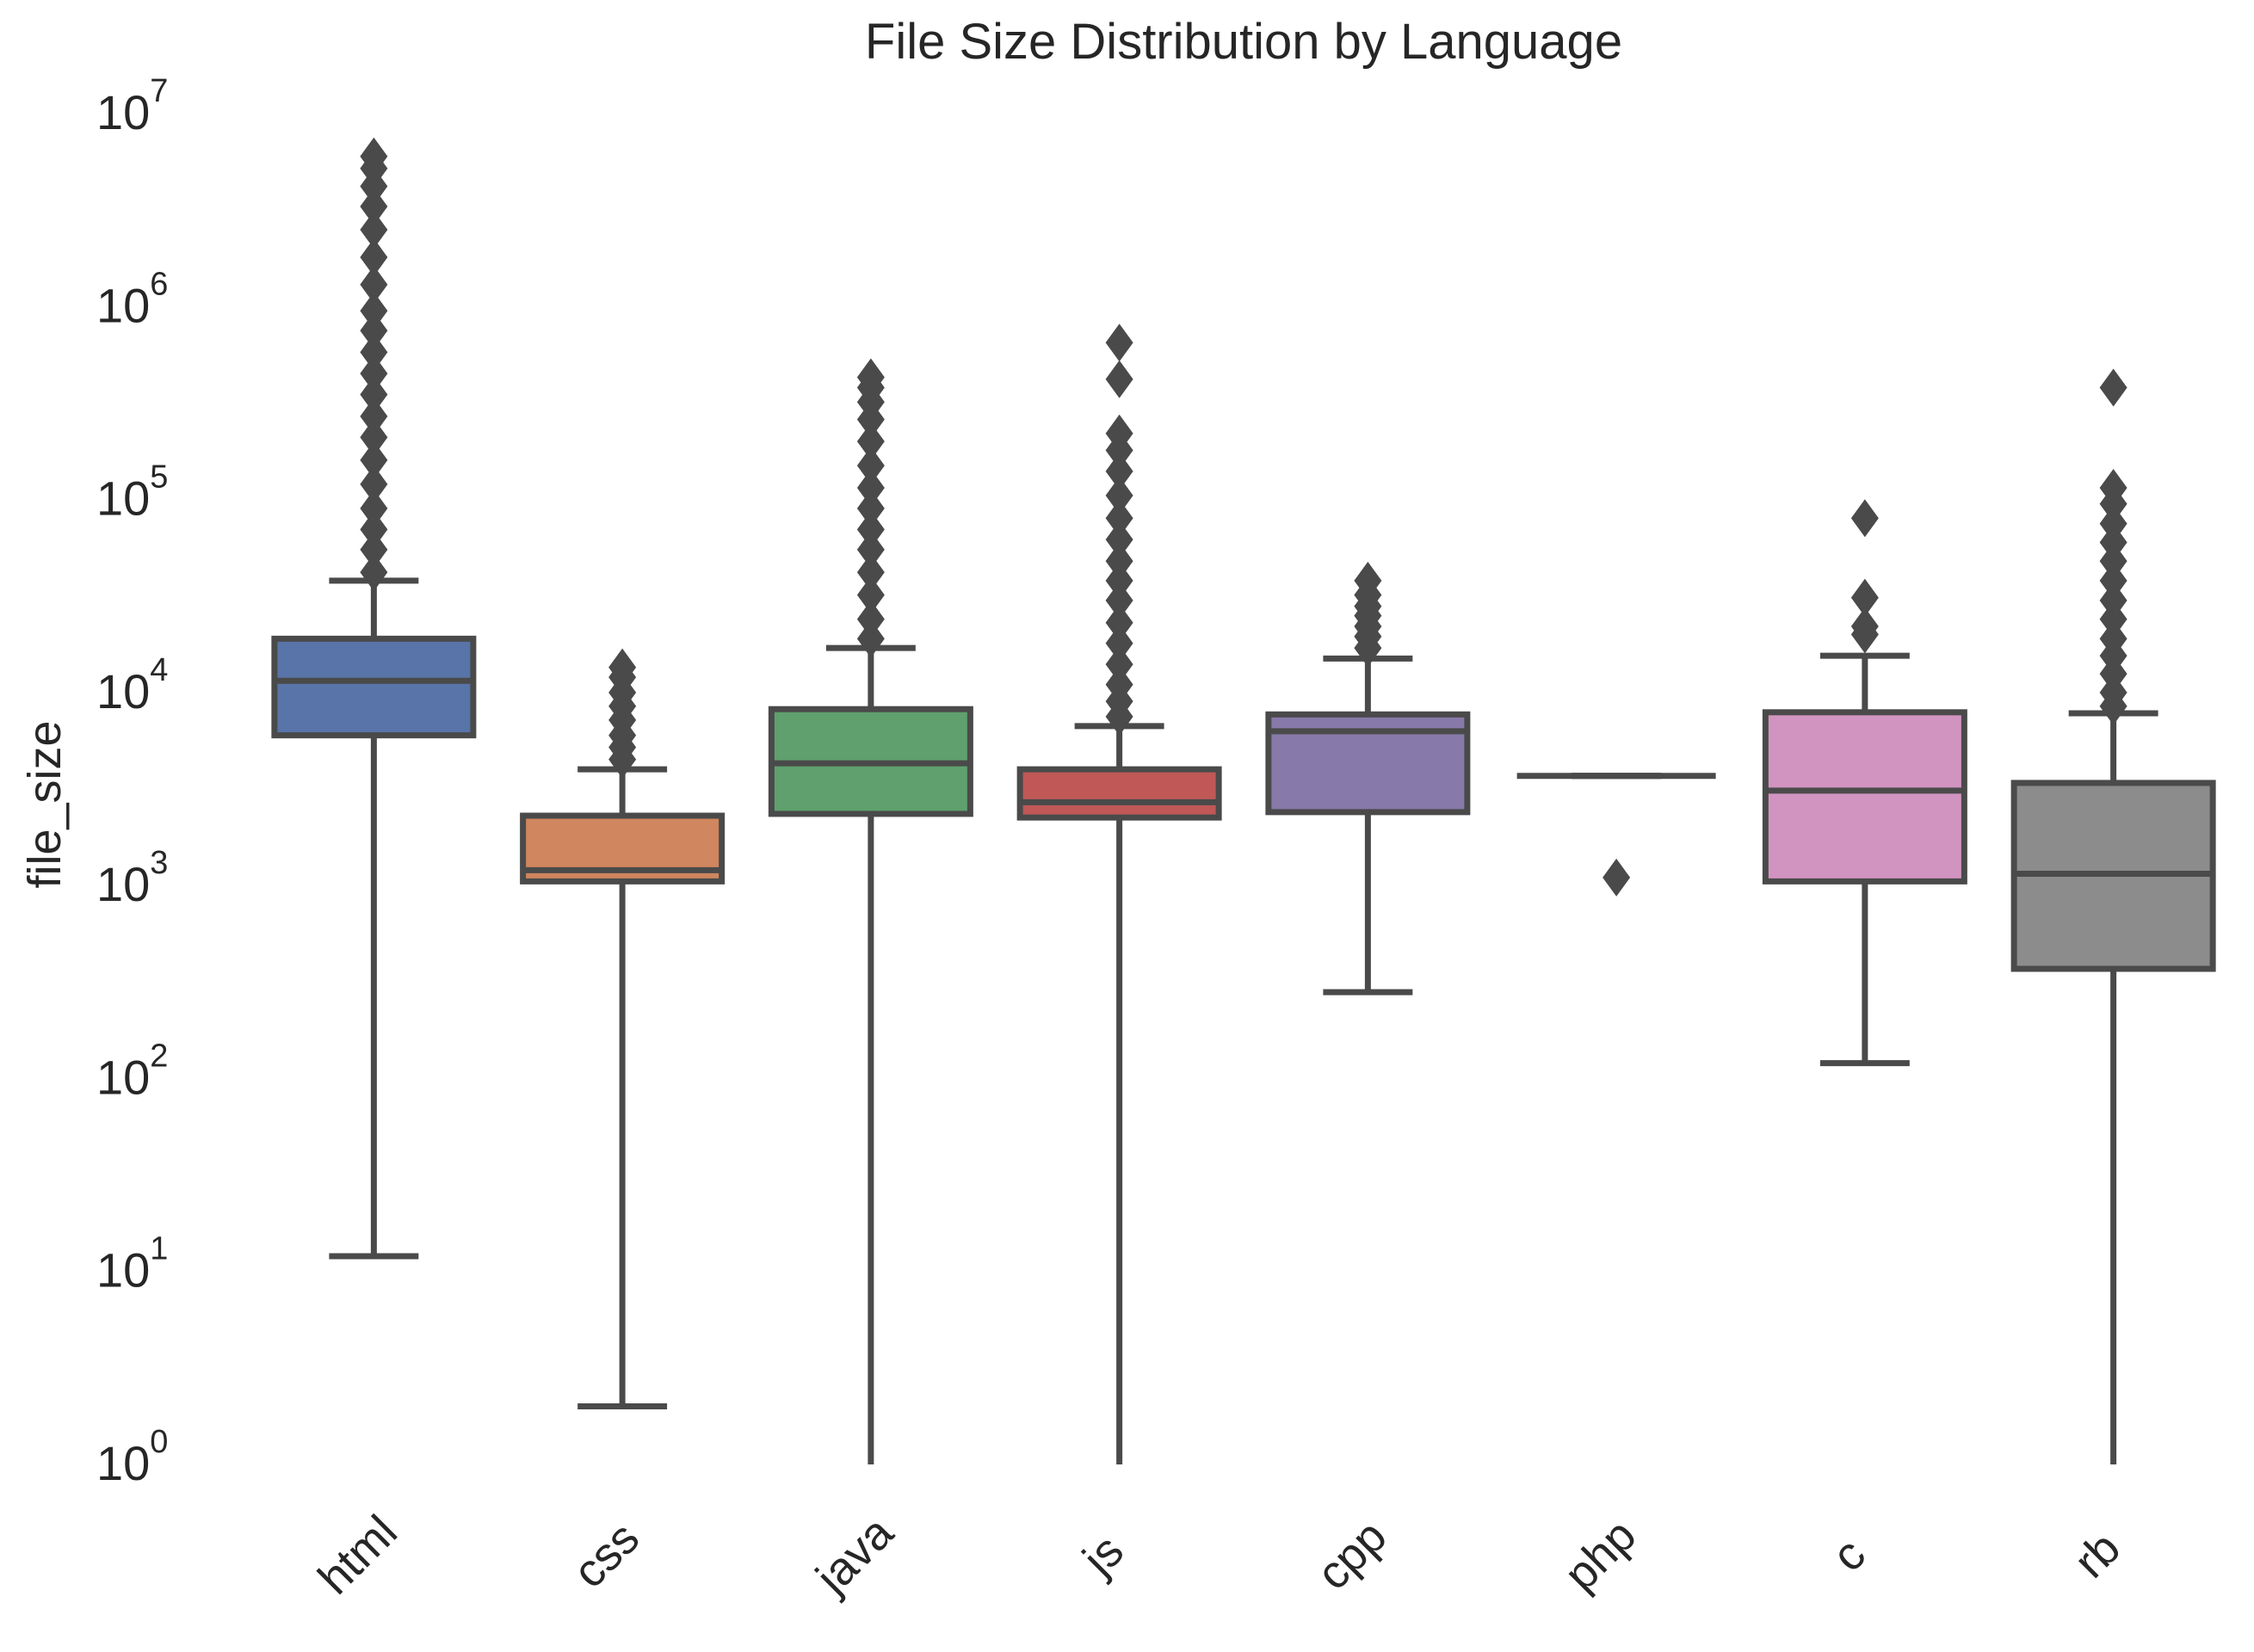  Describe the element at coordinates (2113, 916) in the screenshot. I see `box-rb` at that location.